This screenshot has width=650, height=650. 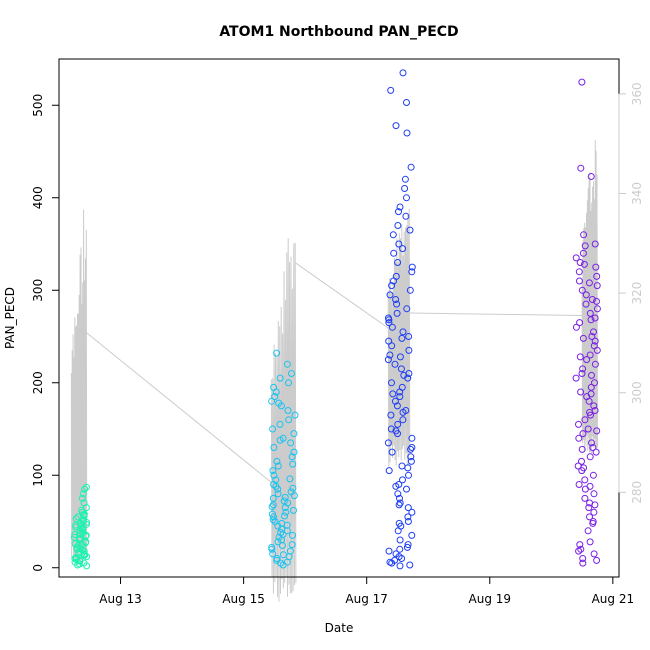 I want to click on y-tick-label-4: 400, so click(x=38, y=197).